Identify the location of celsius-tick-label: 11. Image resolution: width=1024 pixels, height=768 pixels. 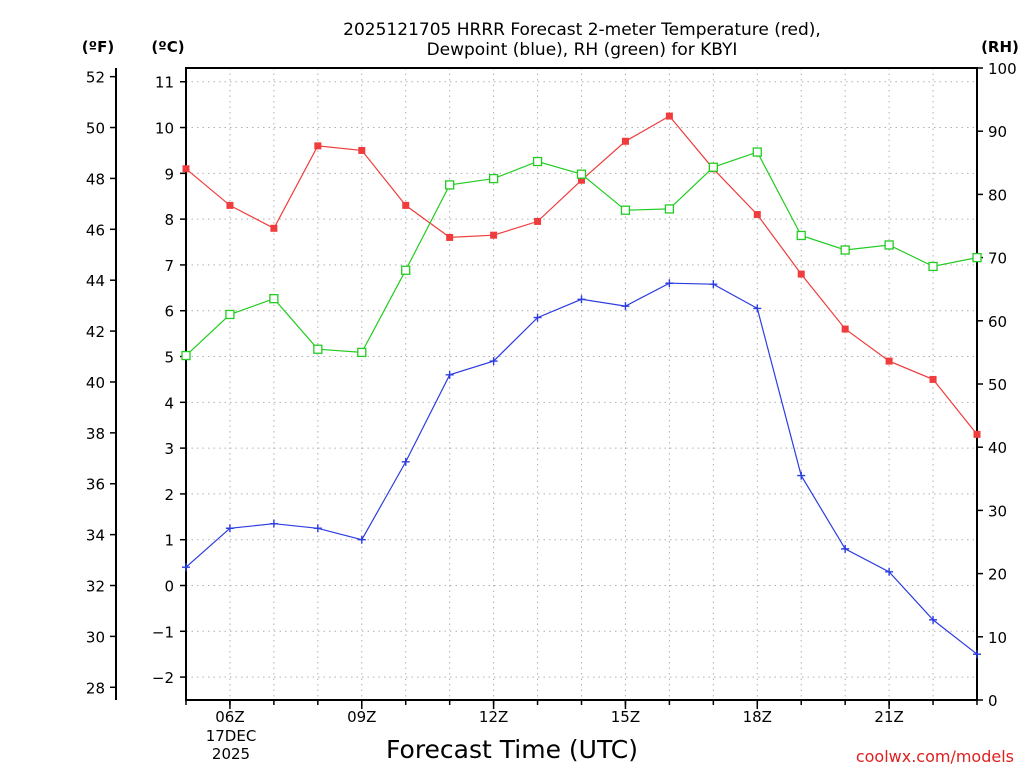
(164, 83).